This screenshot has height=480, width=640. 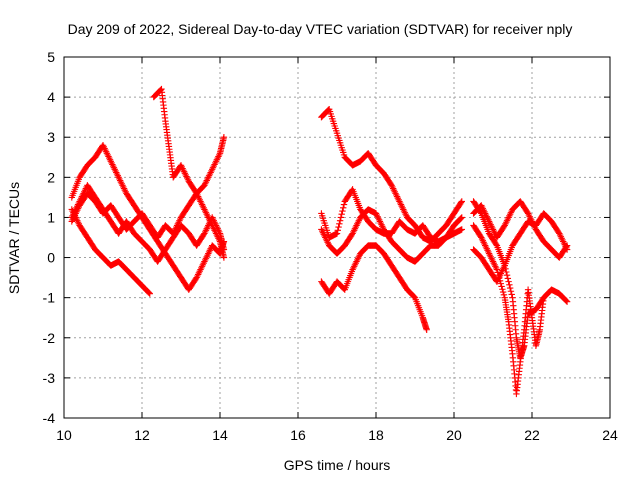 I want to click on series-track-a, so click(x=148, y=217).